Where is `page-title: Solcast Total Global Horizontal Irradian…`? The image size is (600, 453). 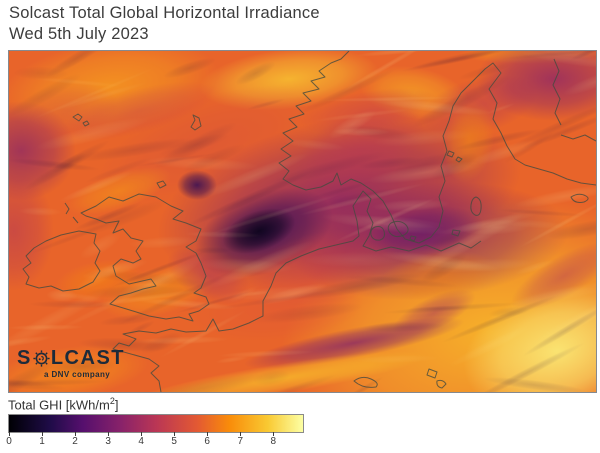 page-title: Solcast Total Global Horizontal Irradian… is located at coordinates (164, 13).